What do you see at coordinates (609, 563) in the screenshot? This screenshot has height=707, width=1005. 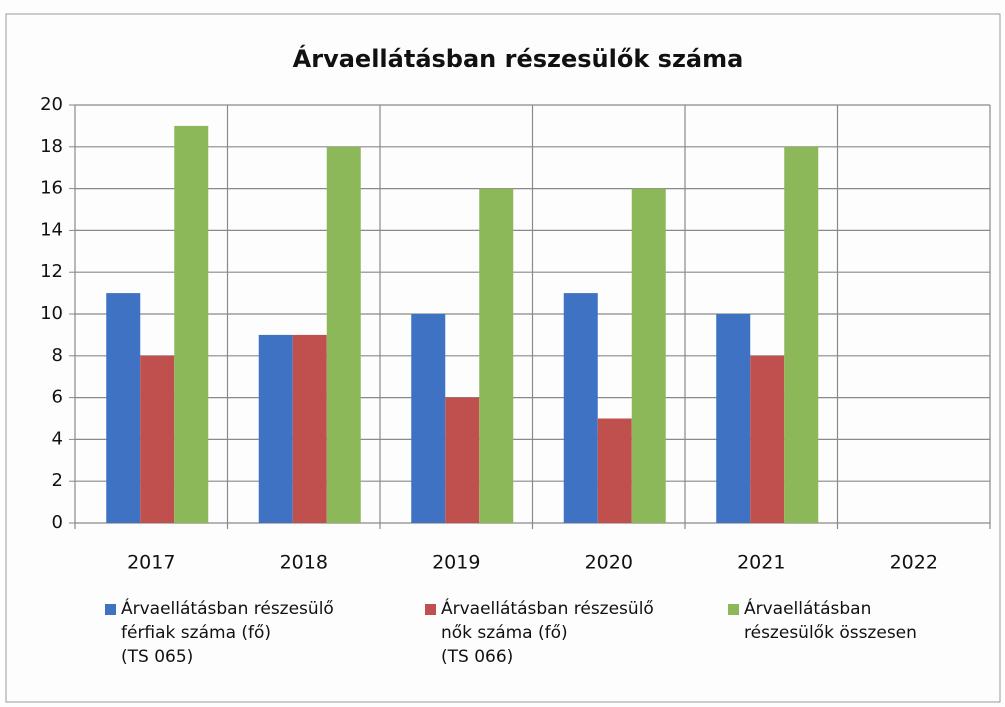 I see `x-tick-label: 2020` at bounding box center [609, 563].